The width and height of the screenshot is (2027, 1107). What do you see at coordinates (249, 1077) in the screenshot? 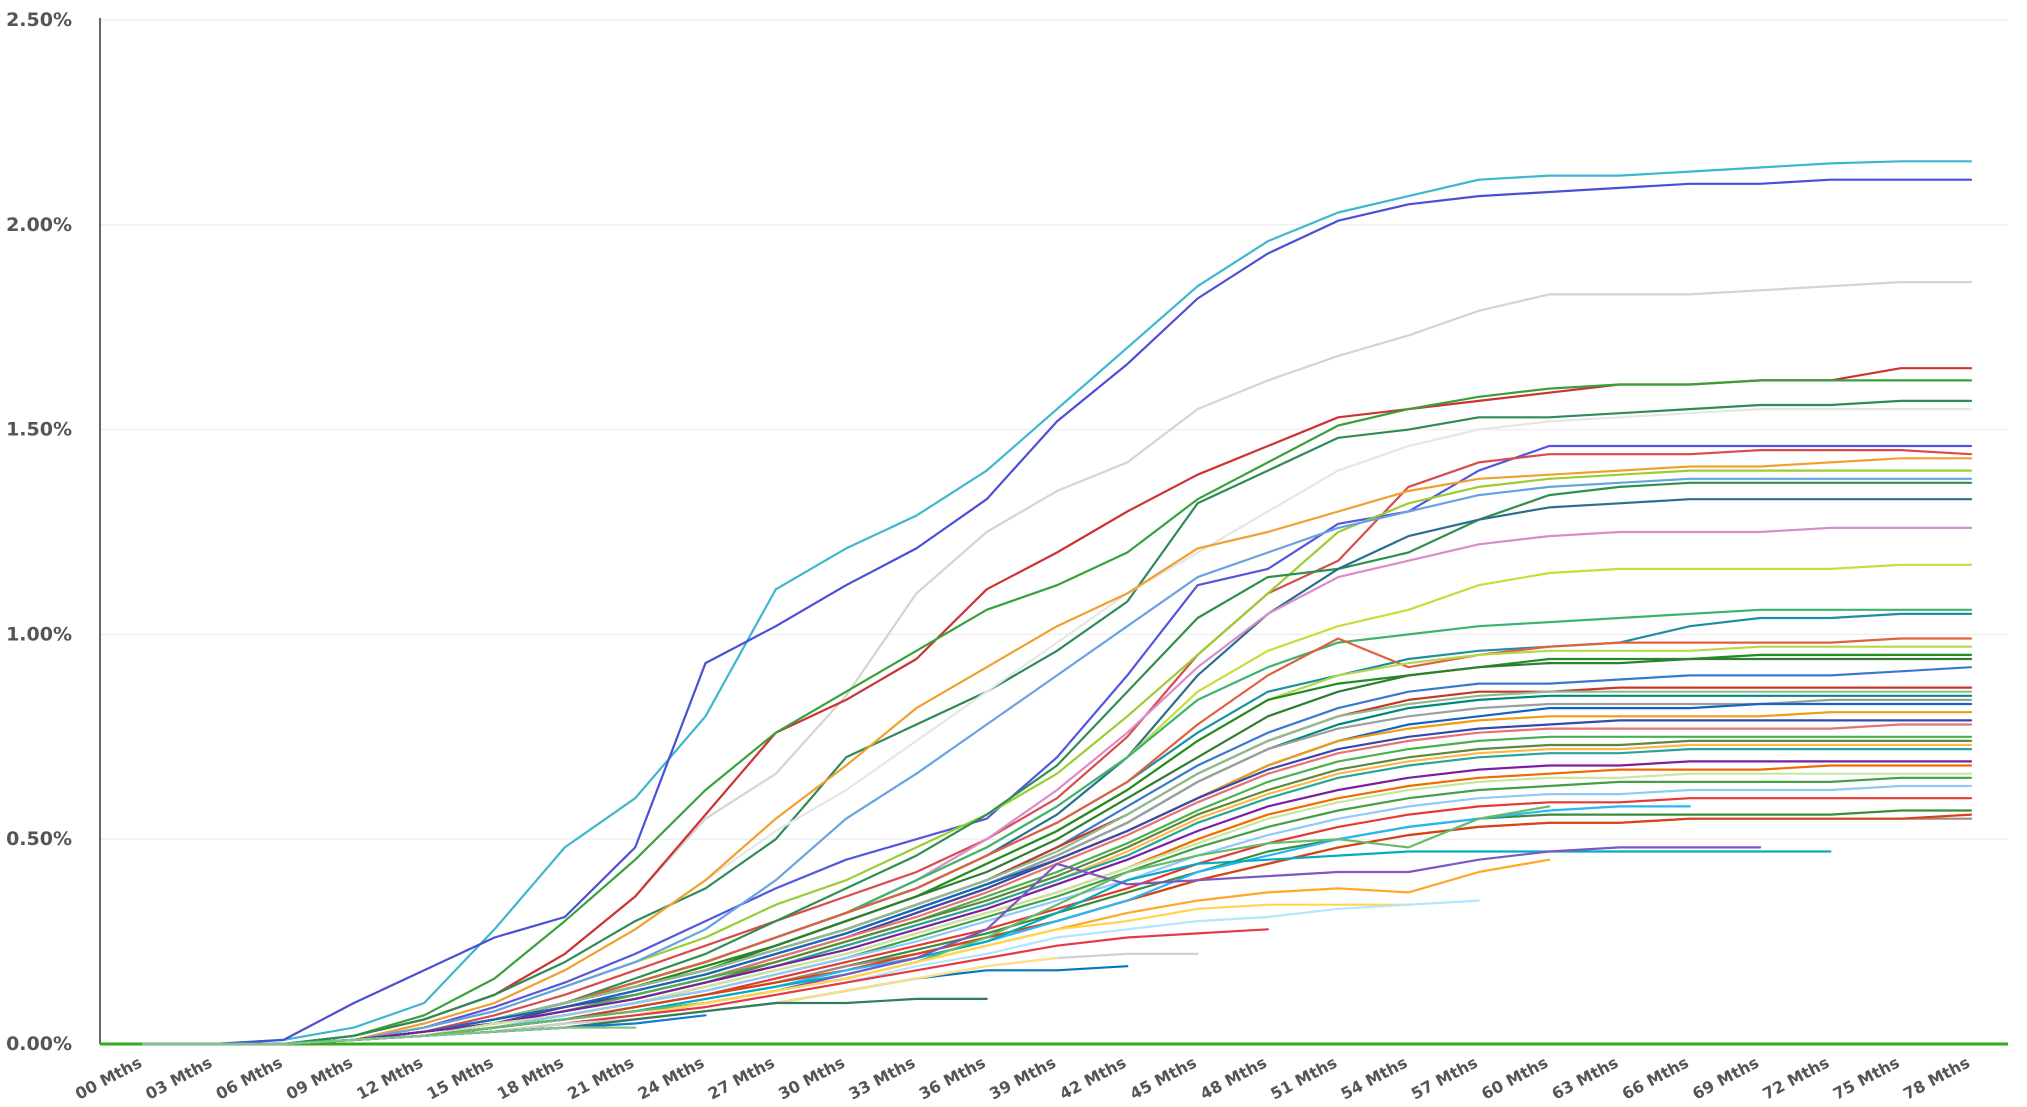
I see `x-tick-label: 06 Mths` at bounding box center [249, 1077].